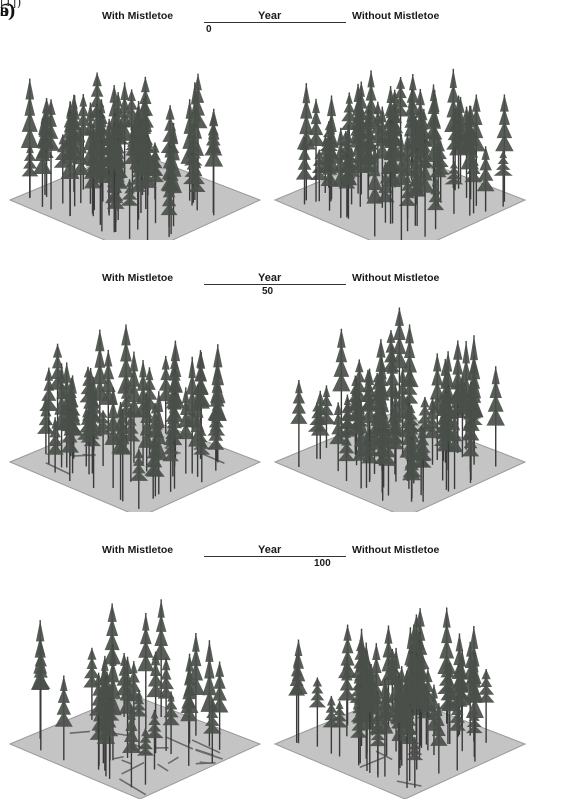 This screenshot has height=805, width=581. What do you see at coordinates (322, 563) in the screenshot?
I see `year-value: 100` at bounding box center [322, 563].